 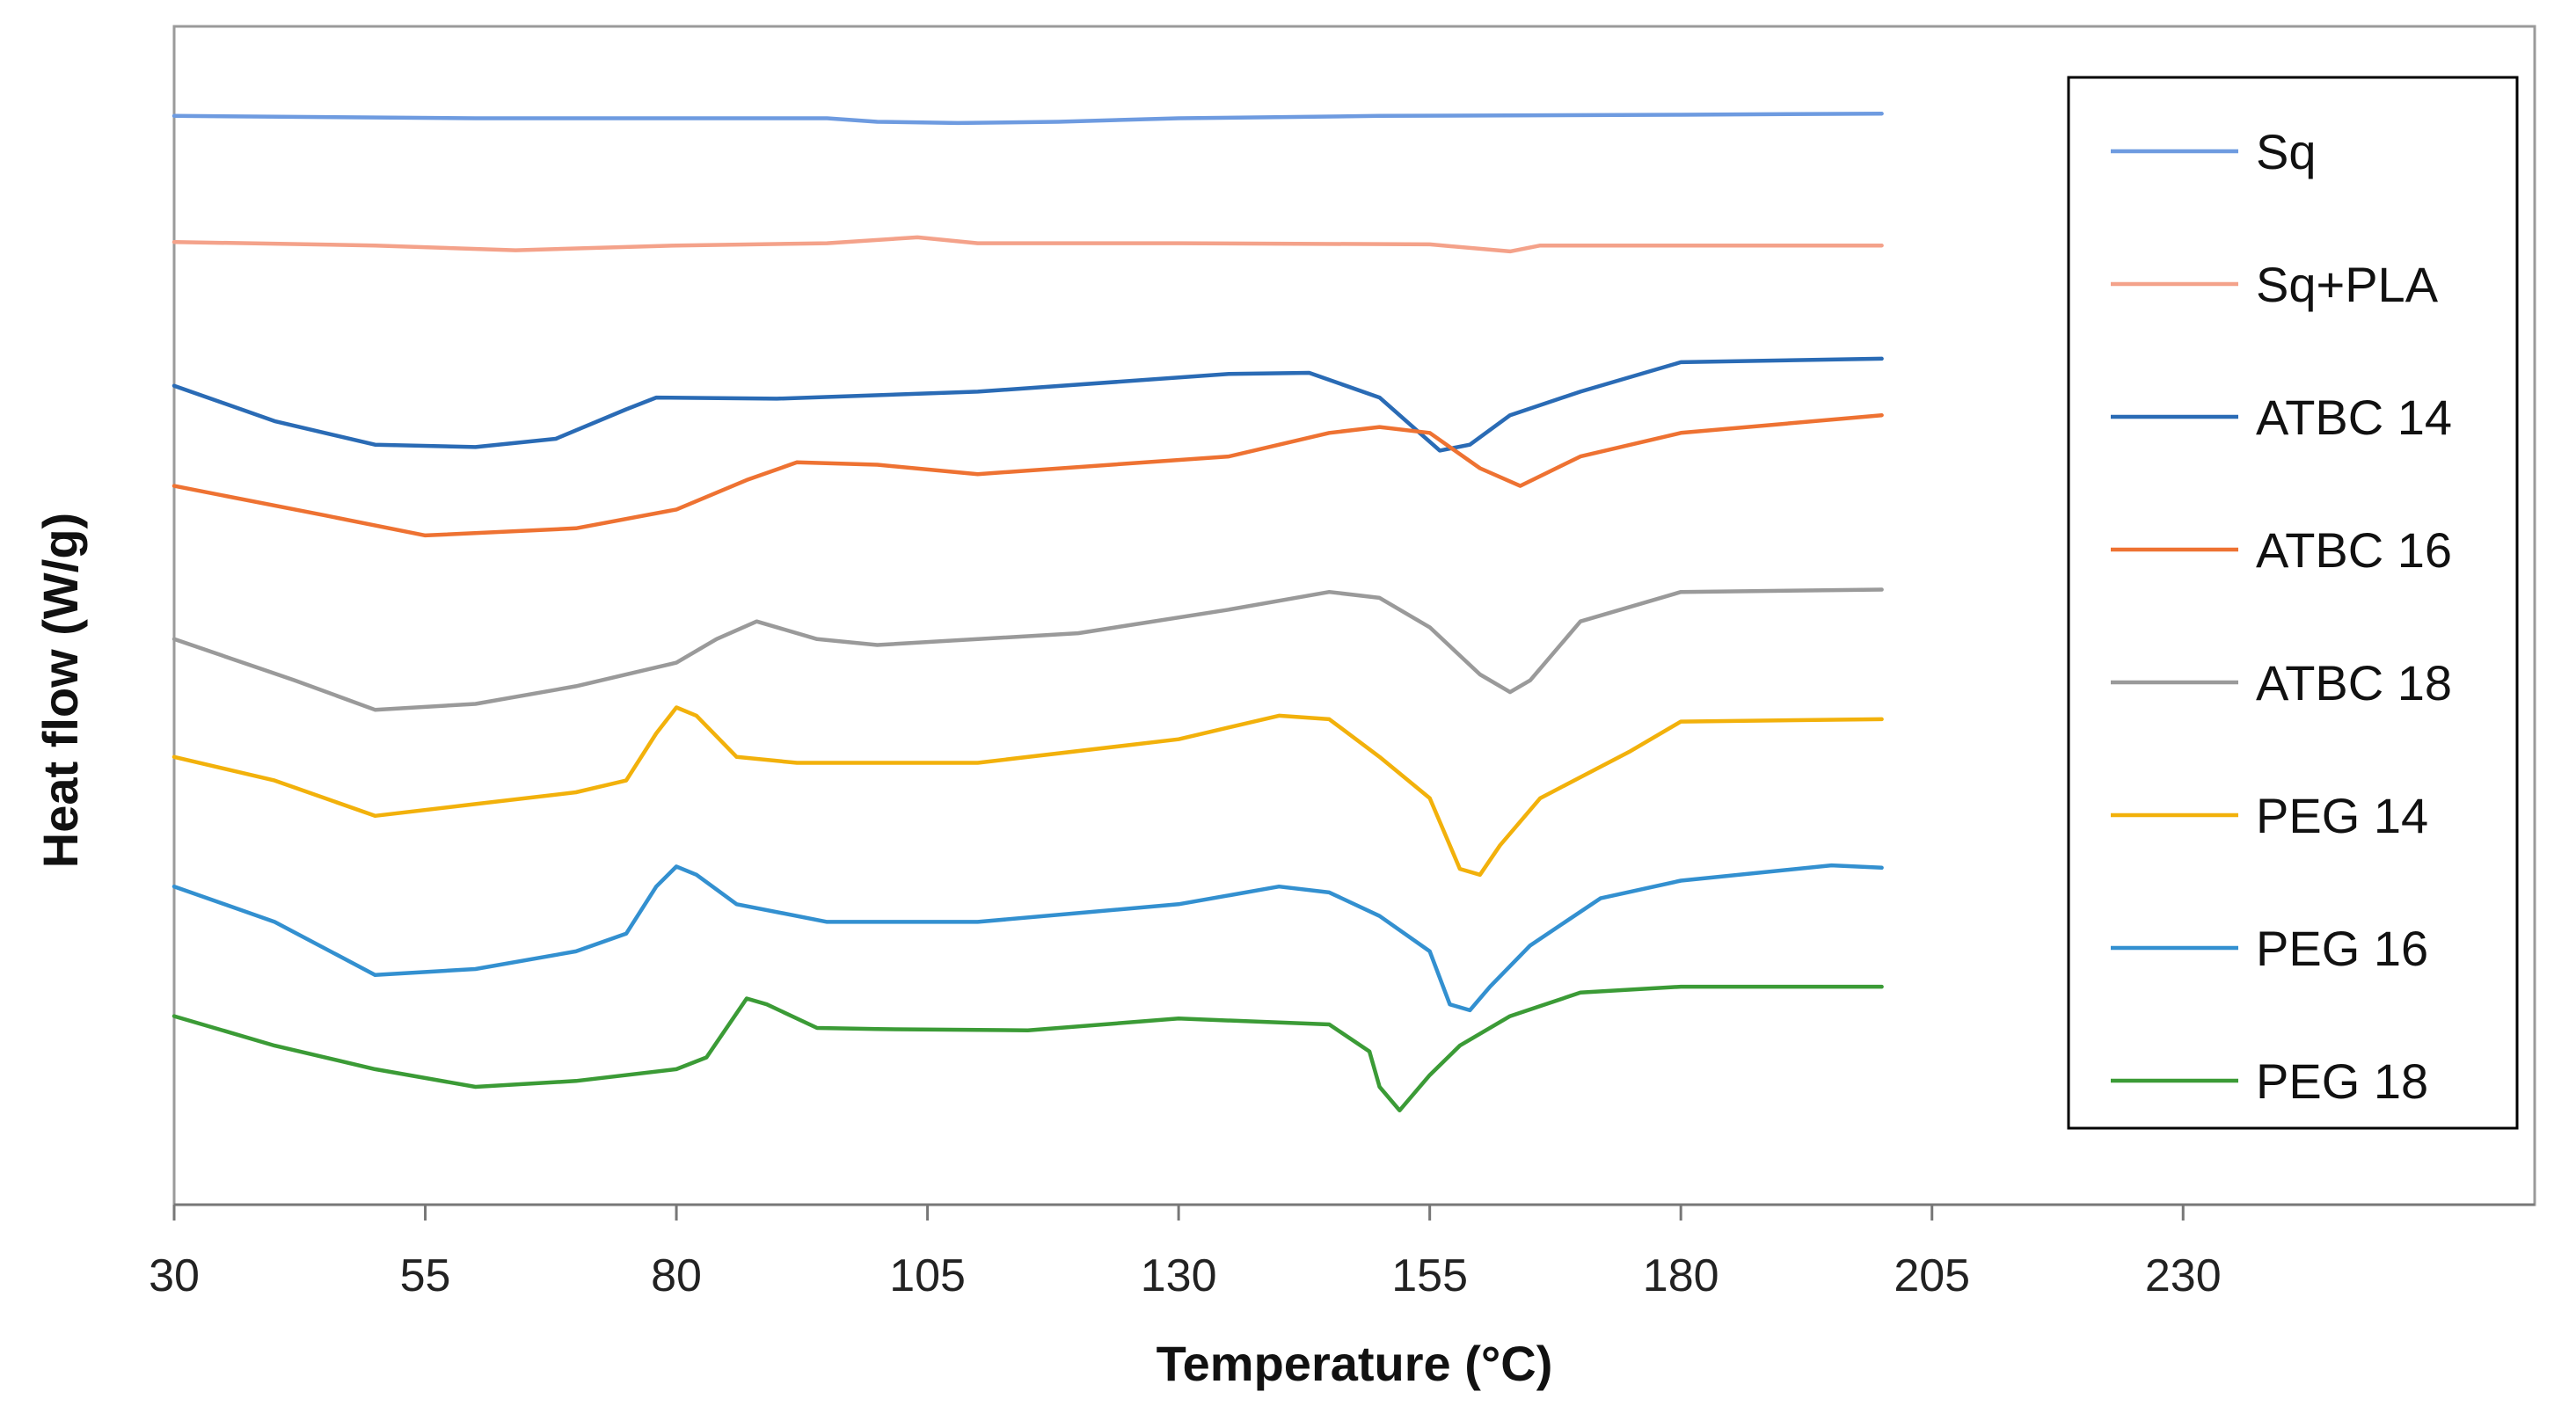 What do you see at coordinates (2354, 417) in the screenshot?
I see `legend-label: ATBC 14` at bounding box center [2354, 417].